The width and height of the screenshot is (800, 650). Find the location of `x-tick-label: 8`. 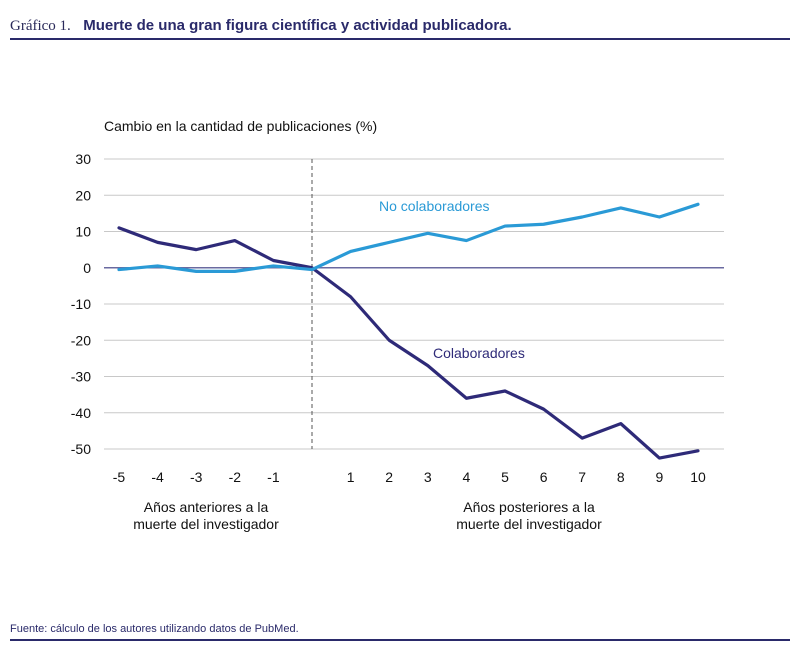

x-tick-label: 8 is located at coordinates (621, 477).